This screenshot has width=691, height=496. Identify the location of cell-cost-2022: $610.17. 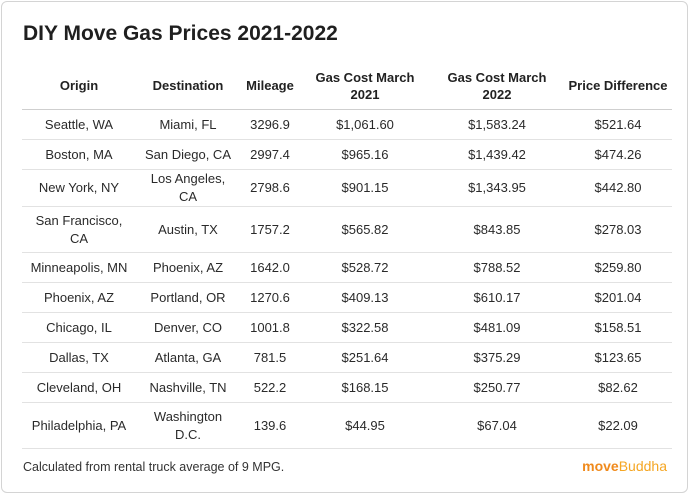
(497, 297).